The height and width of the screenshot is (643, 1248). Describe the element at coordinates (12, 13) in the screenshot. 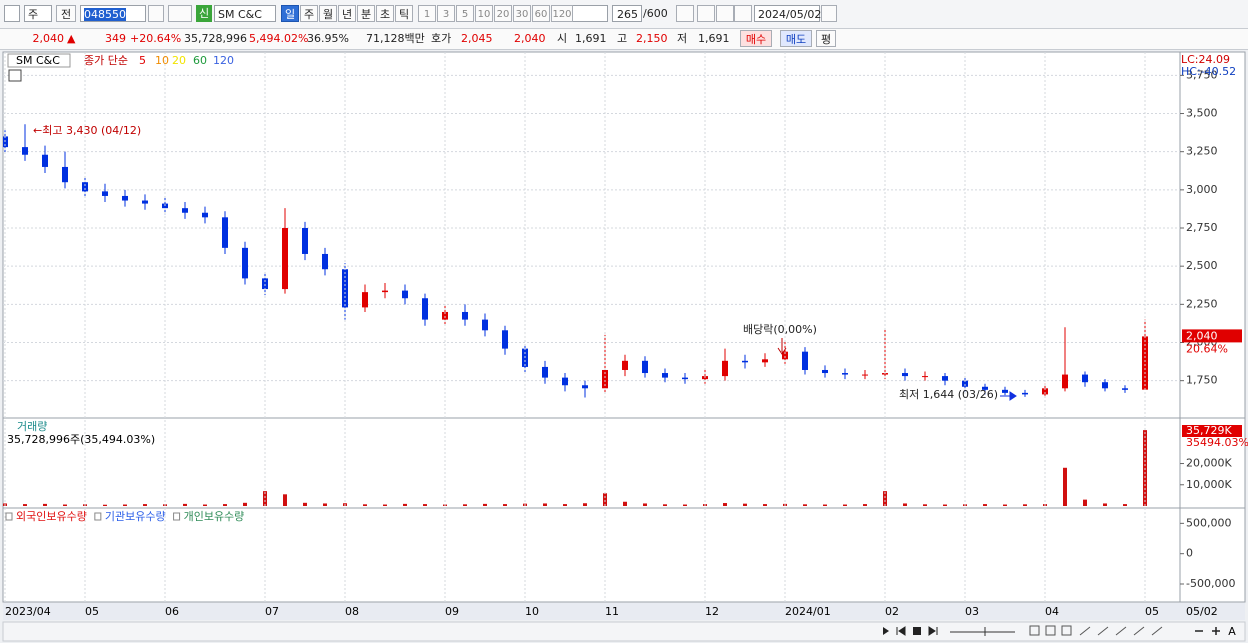

I see `menu-icon` at that location.